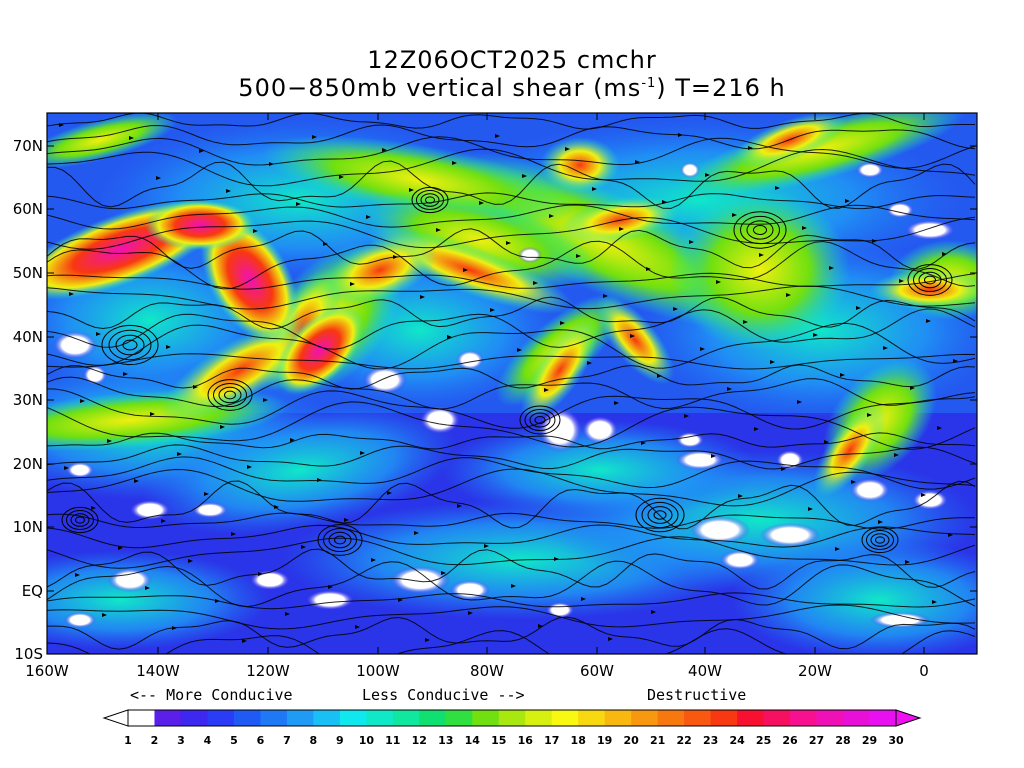 Image resolution: width=1024 pixels, height=768 pixels. Describe the element at coordinates (498, 740) in the screenshot. I see `colorbar-tick-label: 15` at that location.